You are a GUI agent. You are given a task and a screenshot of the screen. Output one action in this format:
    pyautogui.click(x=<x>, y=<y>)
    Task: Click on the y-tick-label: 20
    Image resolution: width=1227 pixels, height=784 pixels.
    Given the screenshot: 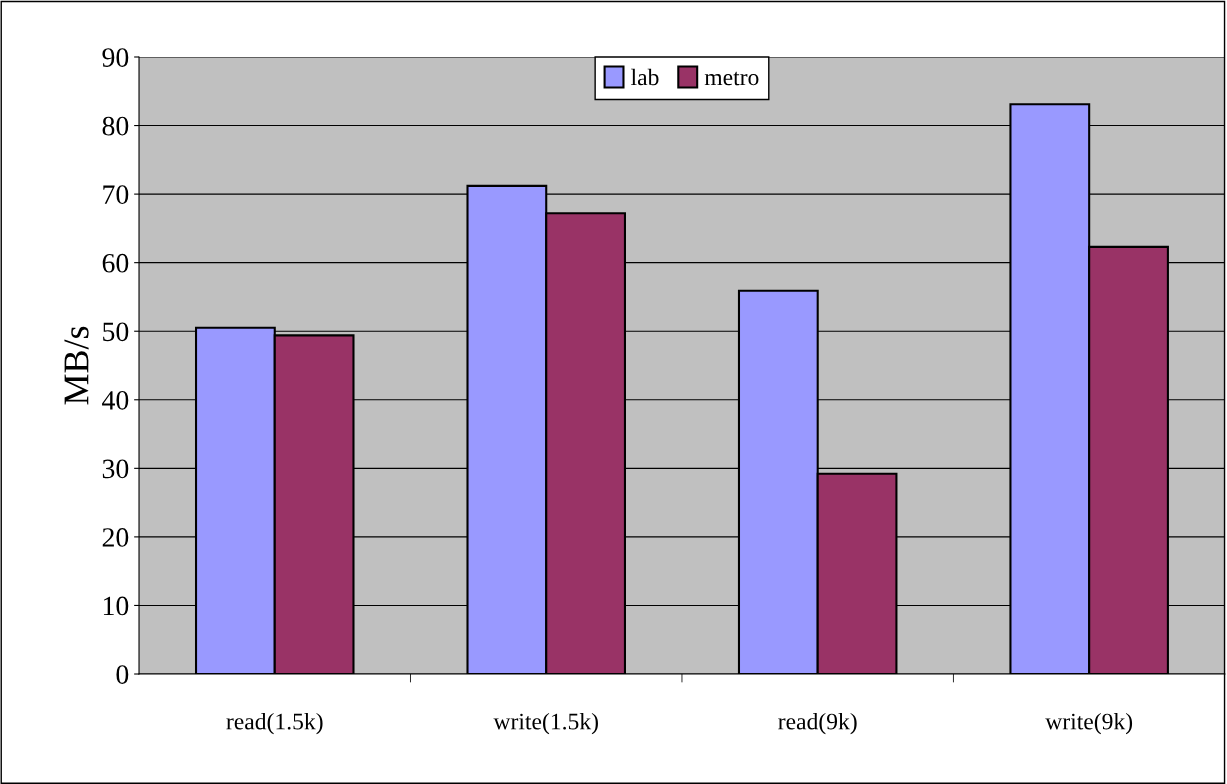 What is the action you would take?
    pyautogui.click(x=115, y=537)
    